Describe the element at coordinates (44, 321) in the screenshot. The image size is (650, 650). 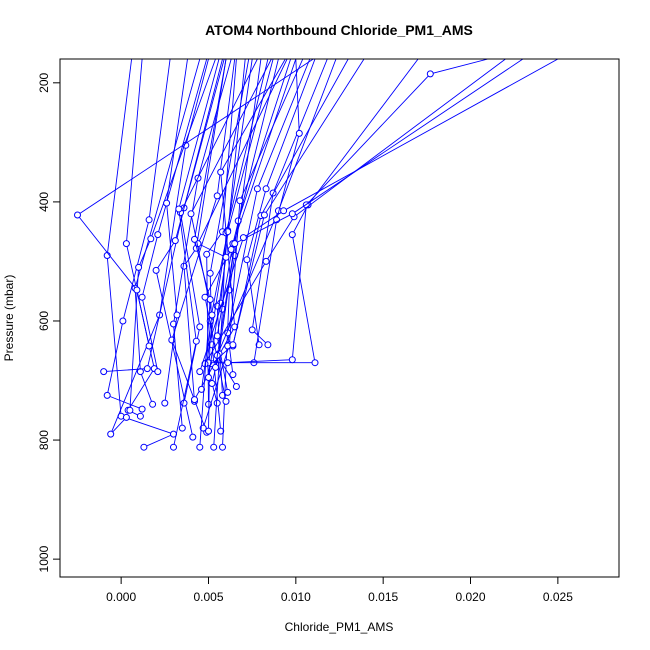
I see `y-tick-label: 600` at that location.